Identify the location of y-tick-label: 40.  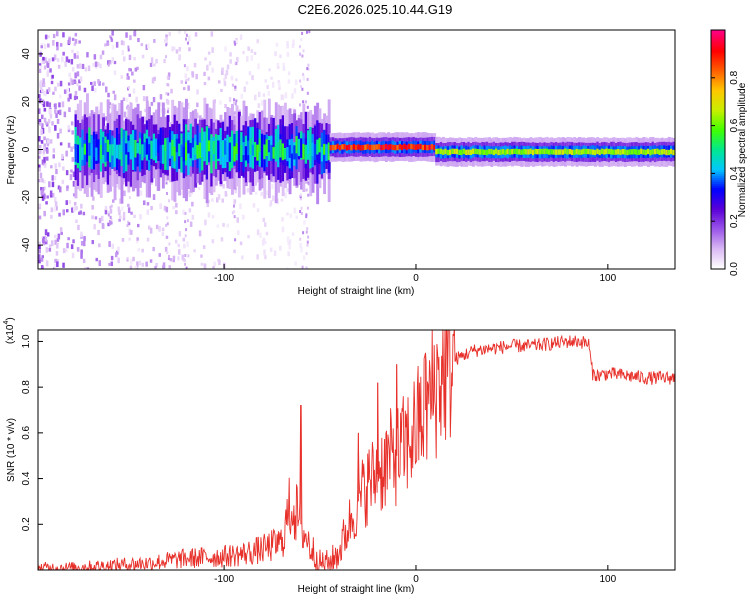
(26, 54).